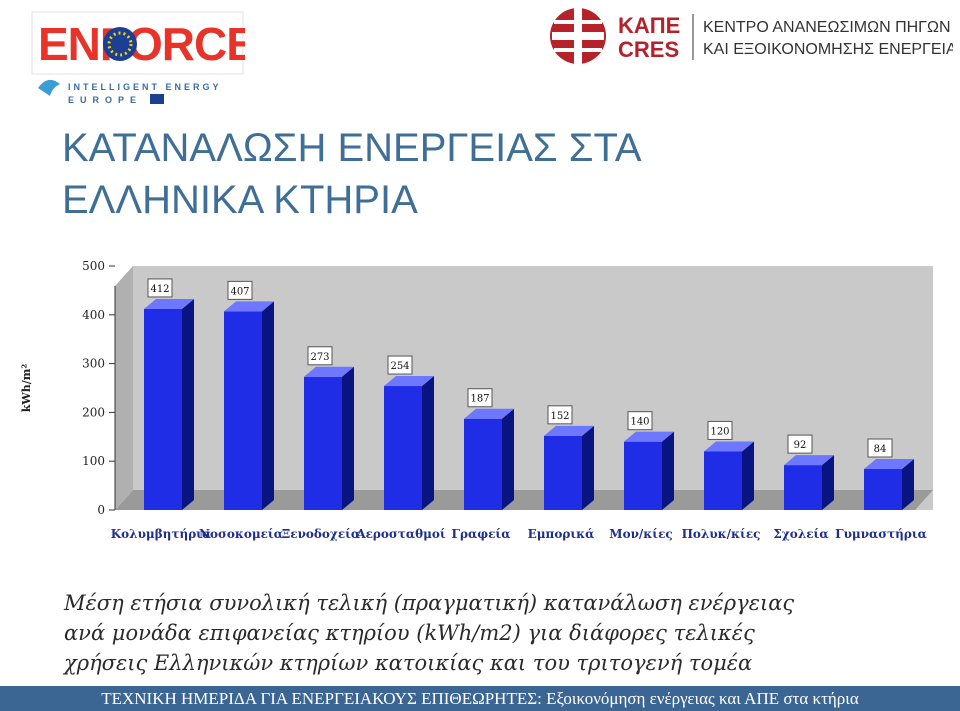 This screenshot has height=711, width=960. I want to click on data-label: 152, so click(559, 416).